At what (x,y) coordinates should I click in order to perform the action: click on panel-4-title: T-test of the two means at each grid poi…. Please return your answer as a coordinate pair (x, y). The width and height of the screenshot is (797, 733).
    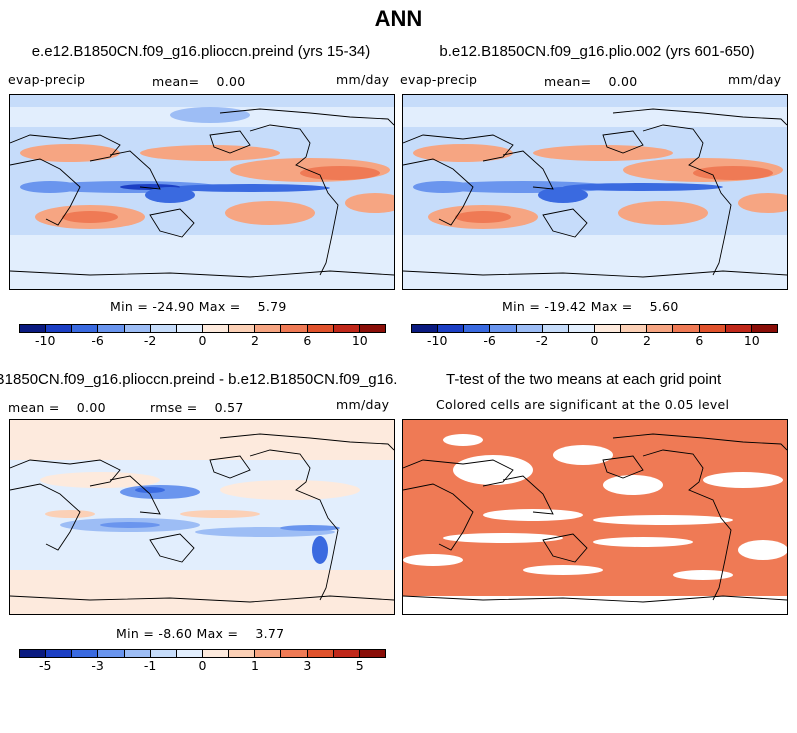
    Looking at the image, I should click on (584, 379).